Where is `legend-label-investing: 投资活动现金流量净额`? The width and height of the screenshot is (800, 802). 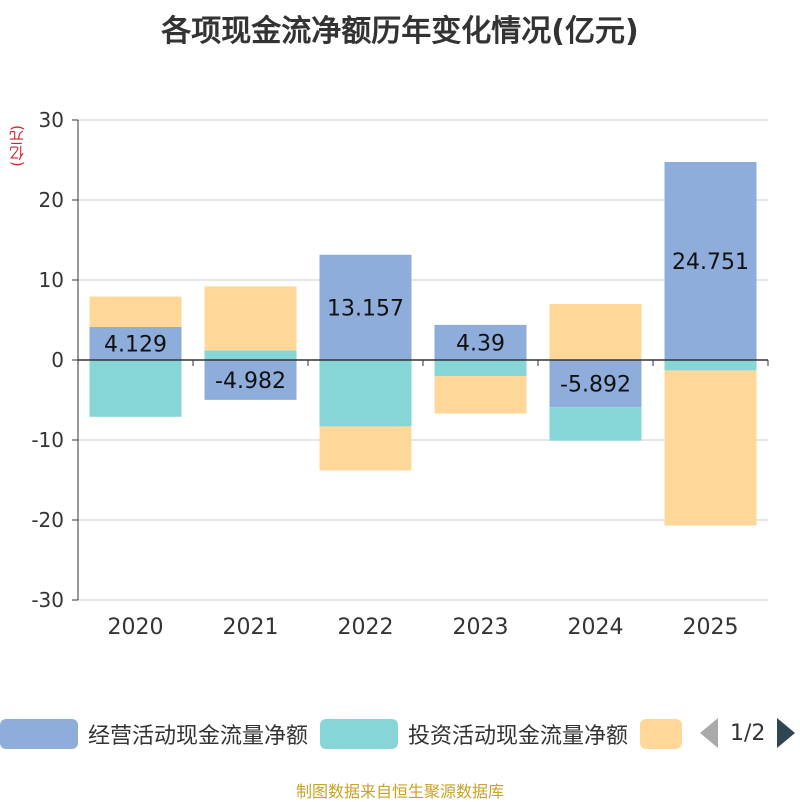 legend-label-investing: 投资活动现金流量净额 is located at coordinates (518, 736).